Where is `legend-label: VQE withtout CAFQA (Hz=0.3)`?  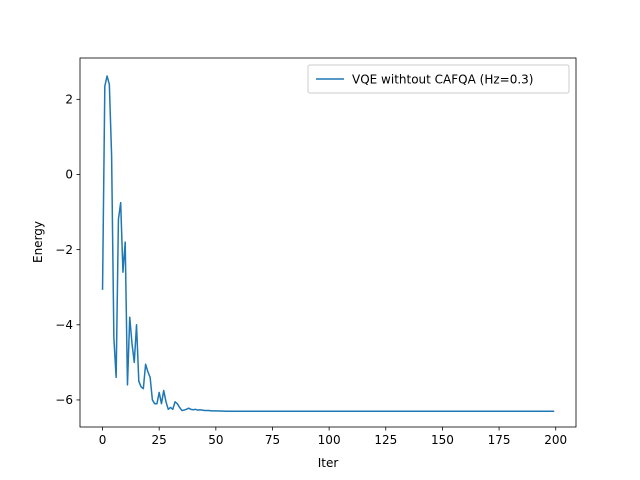
legend-label: VQE withtout CAFQA (Hz=0.3) is located at coordinates (442, 80).